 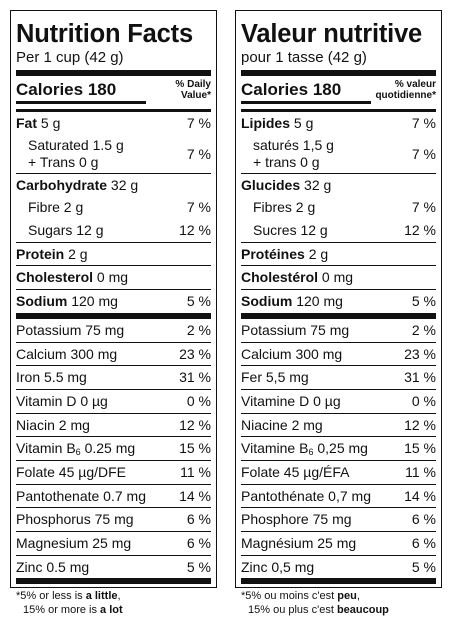 I want to click on panel-title: Nutrition Facts, so click(x=104, y=34).